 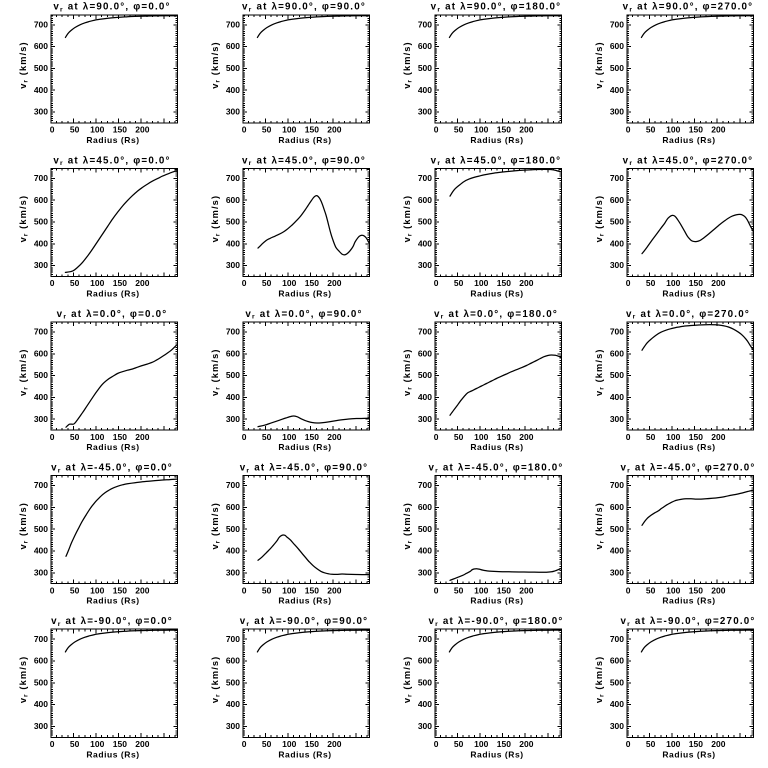 I want to click on svg-text: vr at λ=0.0°, φ=180.0°, so click(x=496, y=315).